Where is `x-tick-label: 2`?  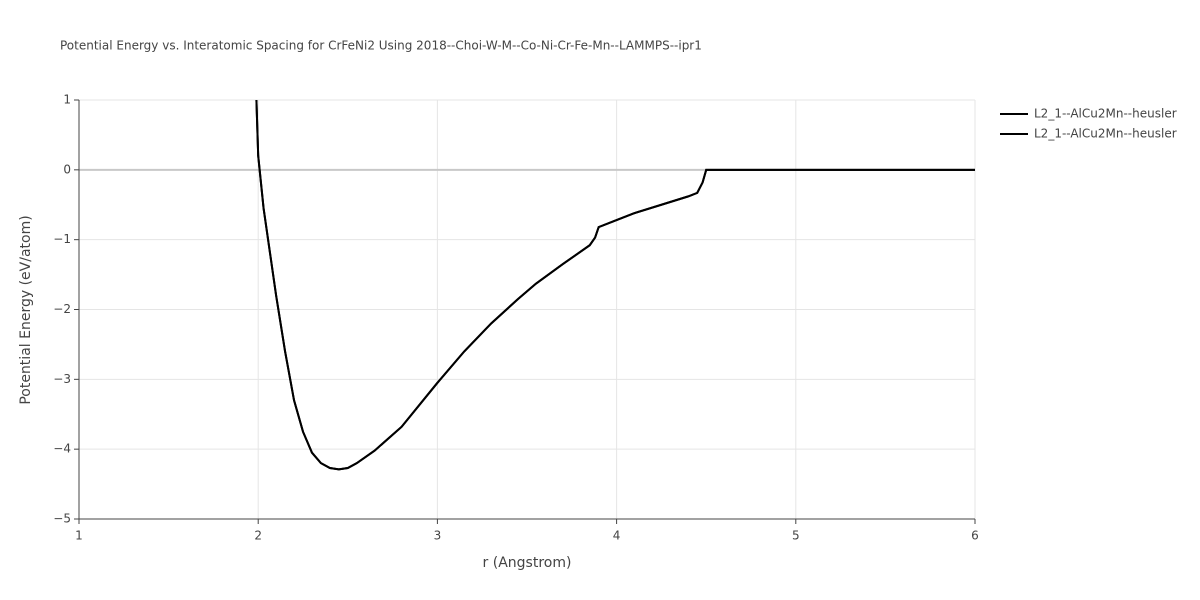
x-tick-label: 2 is located at coordinates (258, 536).